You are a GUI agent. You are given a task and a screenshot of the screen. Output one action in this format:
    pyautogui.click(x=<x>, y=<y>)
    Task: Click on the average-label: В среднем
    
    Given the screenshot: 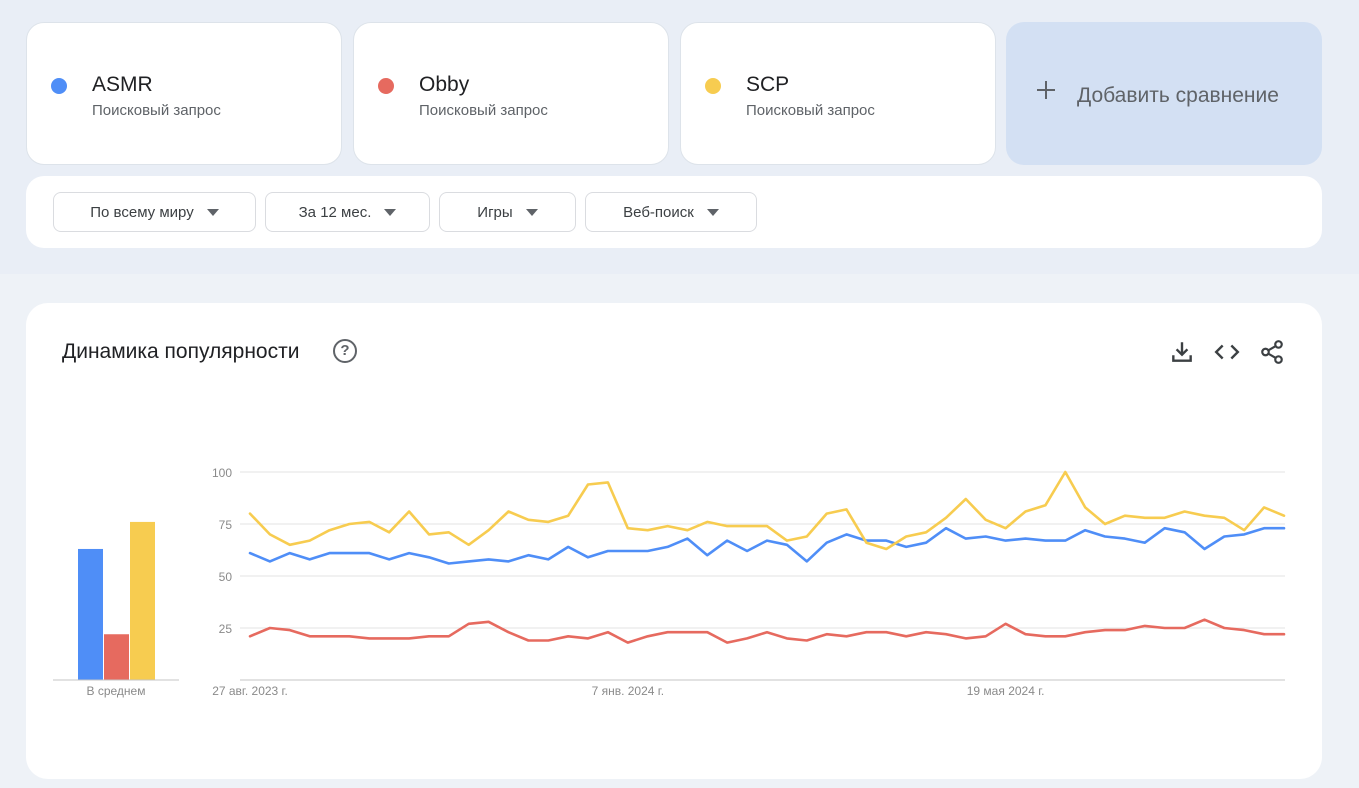 What is the action you would take?
    pyautogui.click(x=116, y=691)
    